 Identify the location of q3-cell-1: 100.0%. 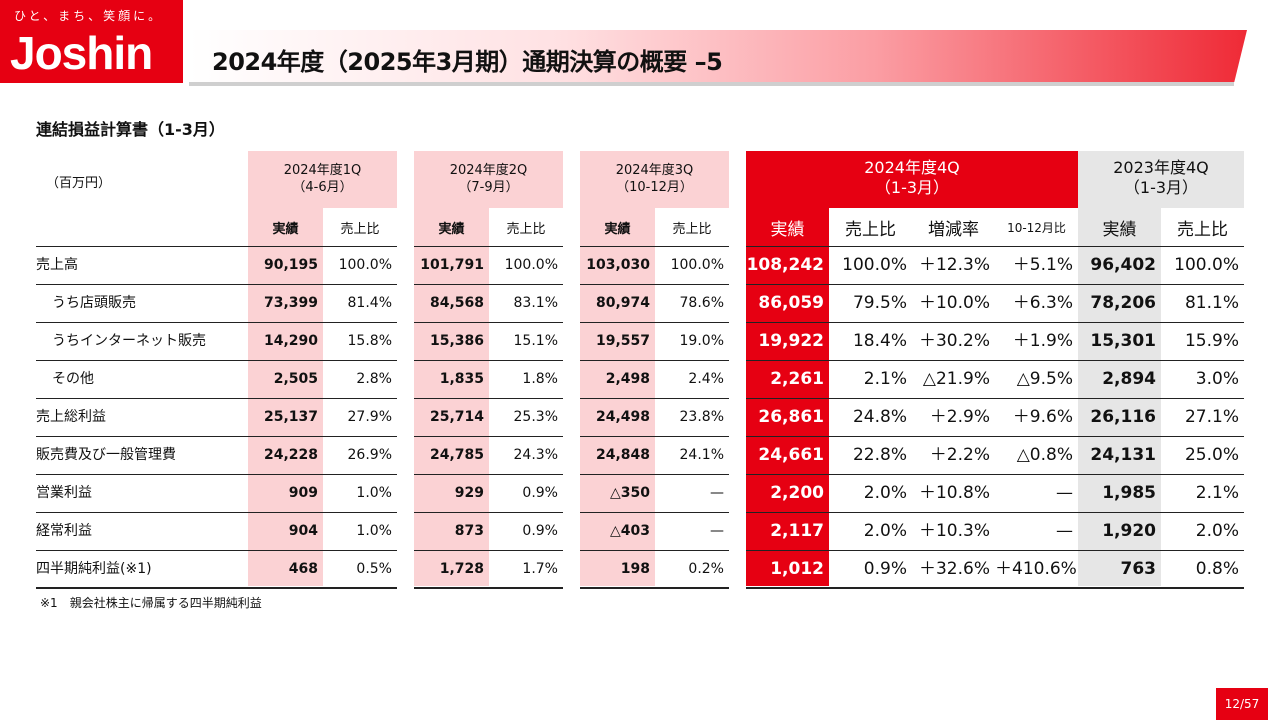
(697, 265).